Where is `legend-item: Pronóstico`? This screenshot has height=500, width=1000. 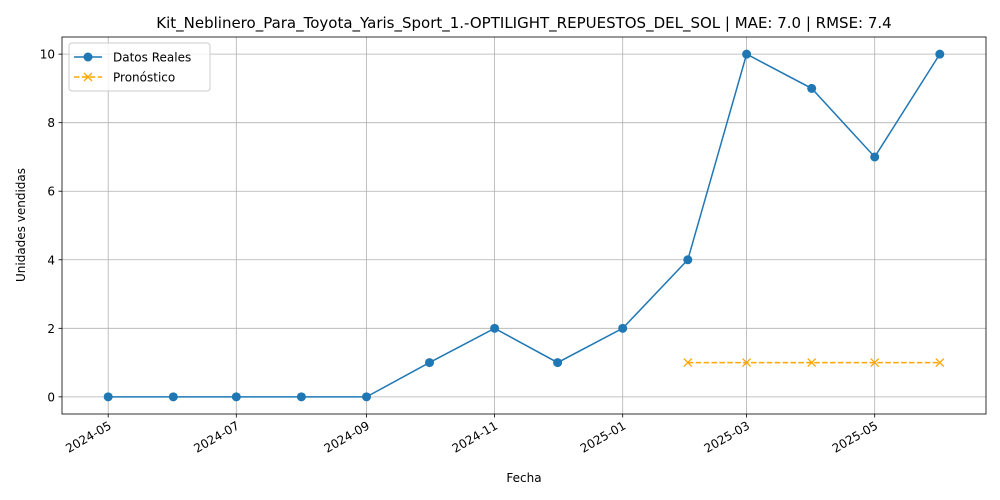 legend-item: Pronóstico is located at coordinates (124, 78).